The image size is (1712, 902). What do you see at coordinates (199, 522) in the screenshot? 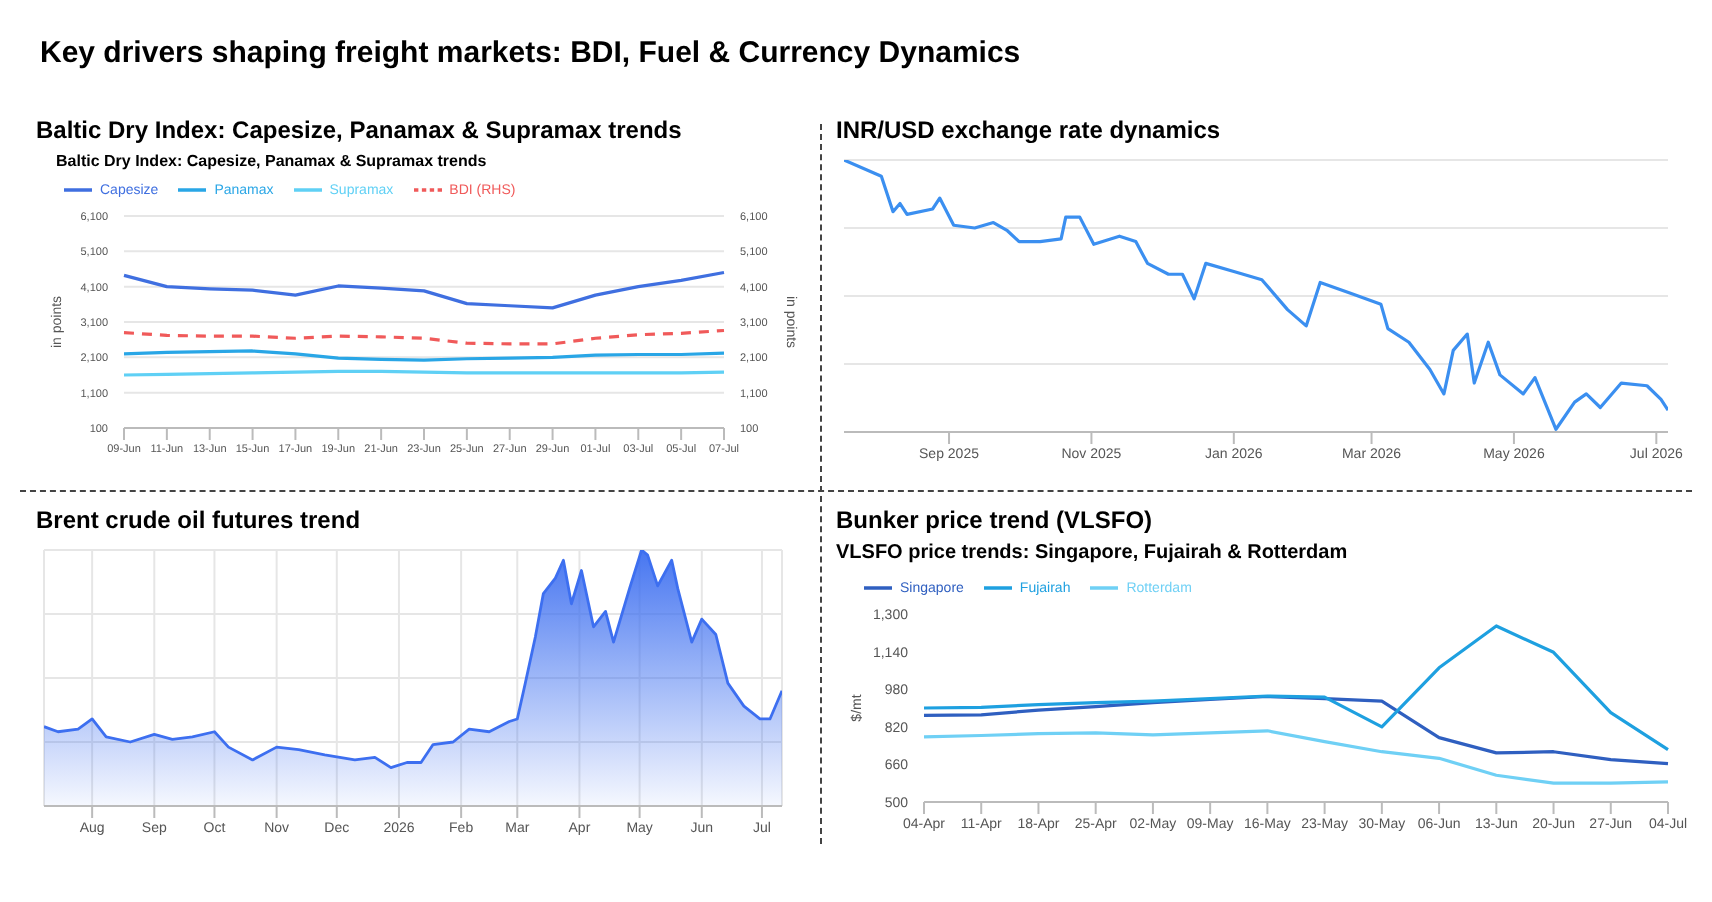
I see `chart-title: Brent crude oil futures trend` at bounding box center [199, 522].